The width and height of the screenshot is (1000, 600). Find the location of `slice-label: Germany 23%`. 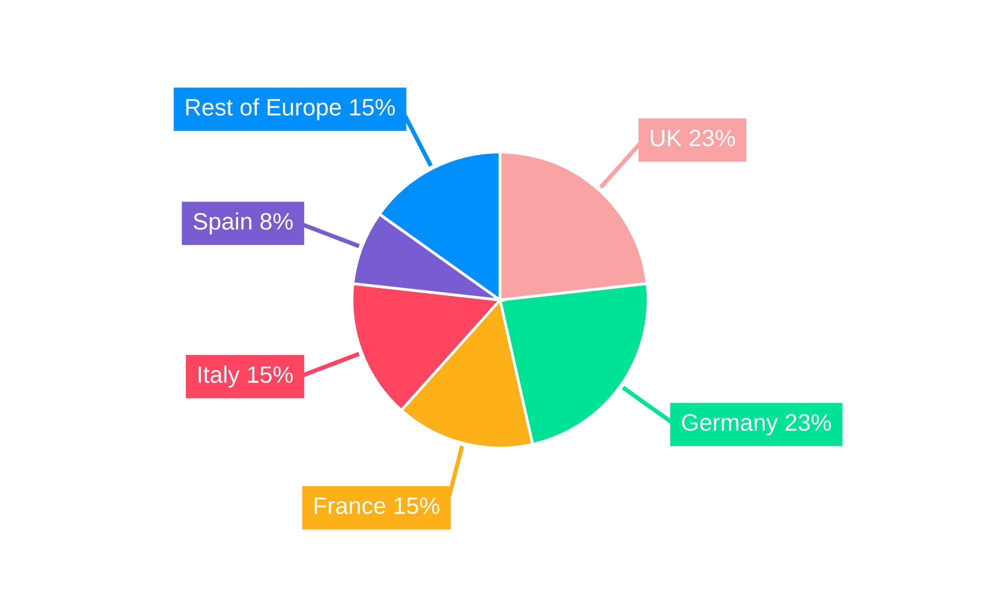

slice-label: Germany 23% is located at coordinates (756, 425).